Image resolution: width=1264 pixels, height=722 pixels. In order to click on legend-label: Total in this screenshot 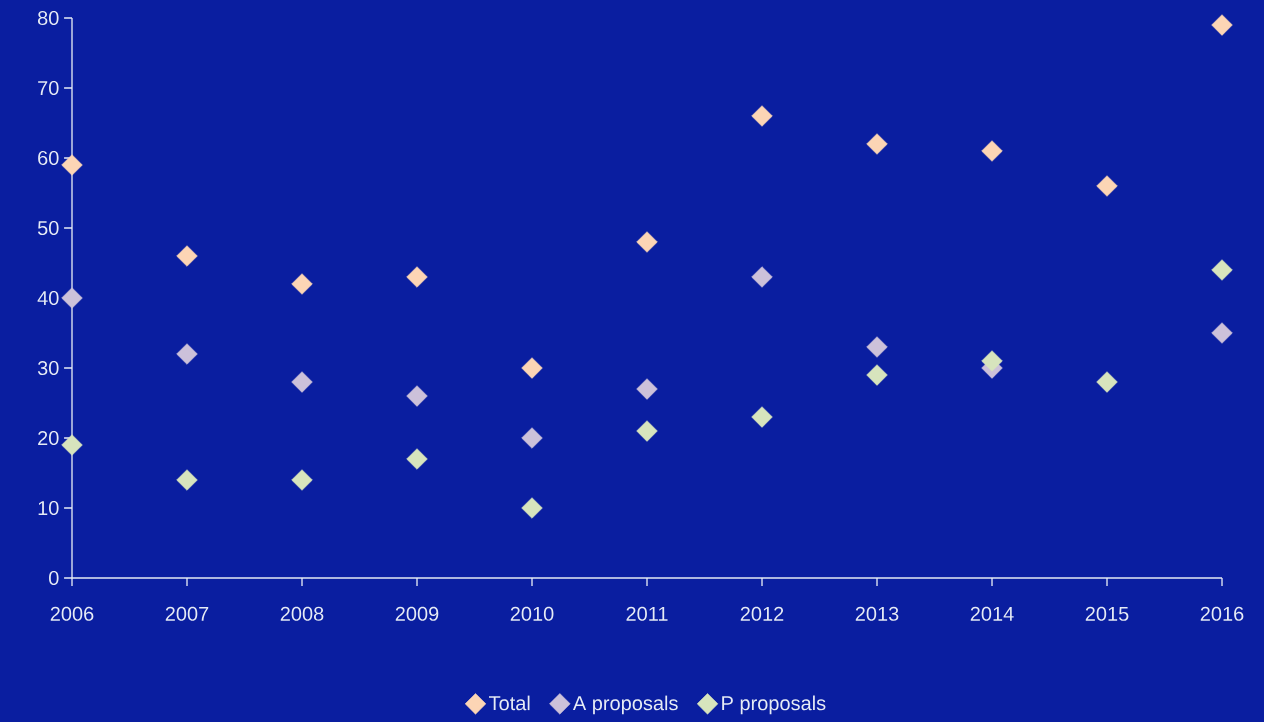, I will do `click(509, 703)`.